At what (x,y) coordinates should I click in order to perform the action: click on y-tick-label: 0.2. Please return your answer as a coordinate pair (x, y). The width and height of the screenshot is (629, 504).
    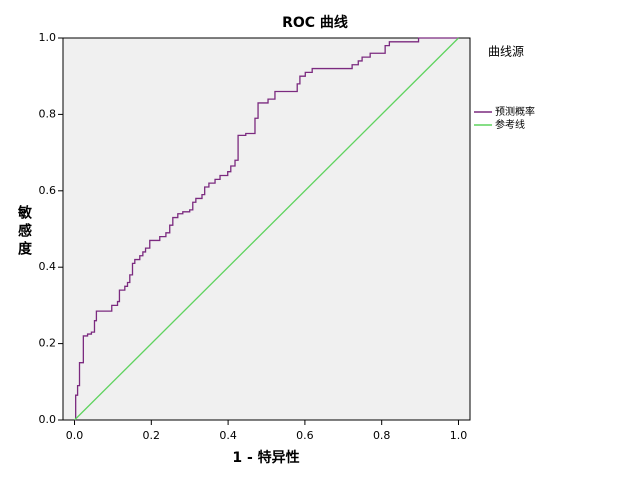
    Looking at the image, I should click on (48, 343).